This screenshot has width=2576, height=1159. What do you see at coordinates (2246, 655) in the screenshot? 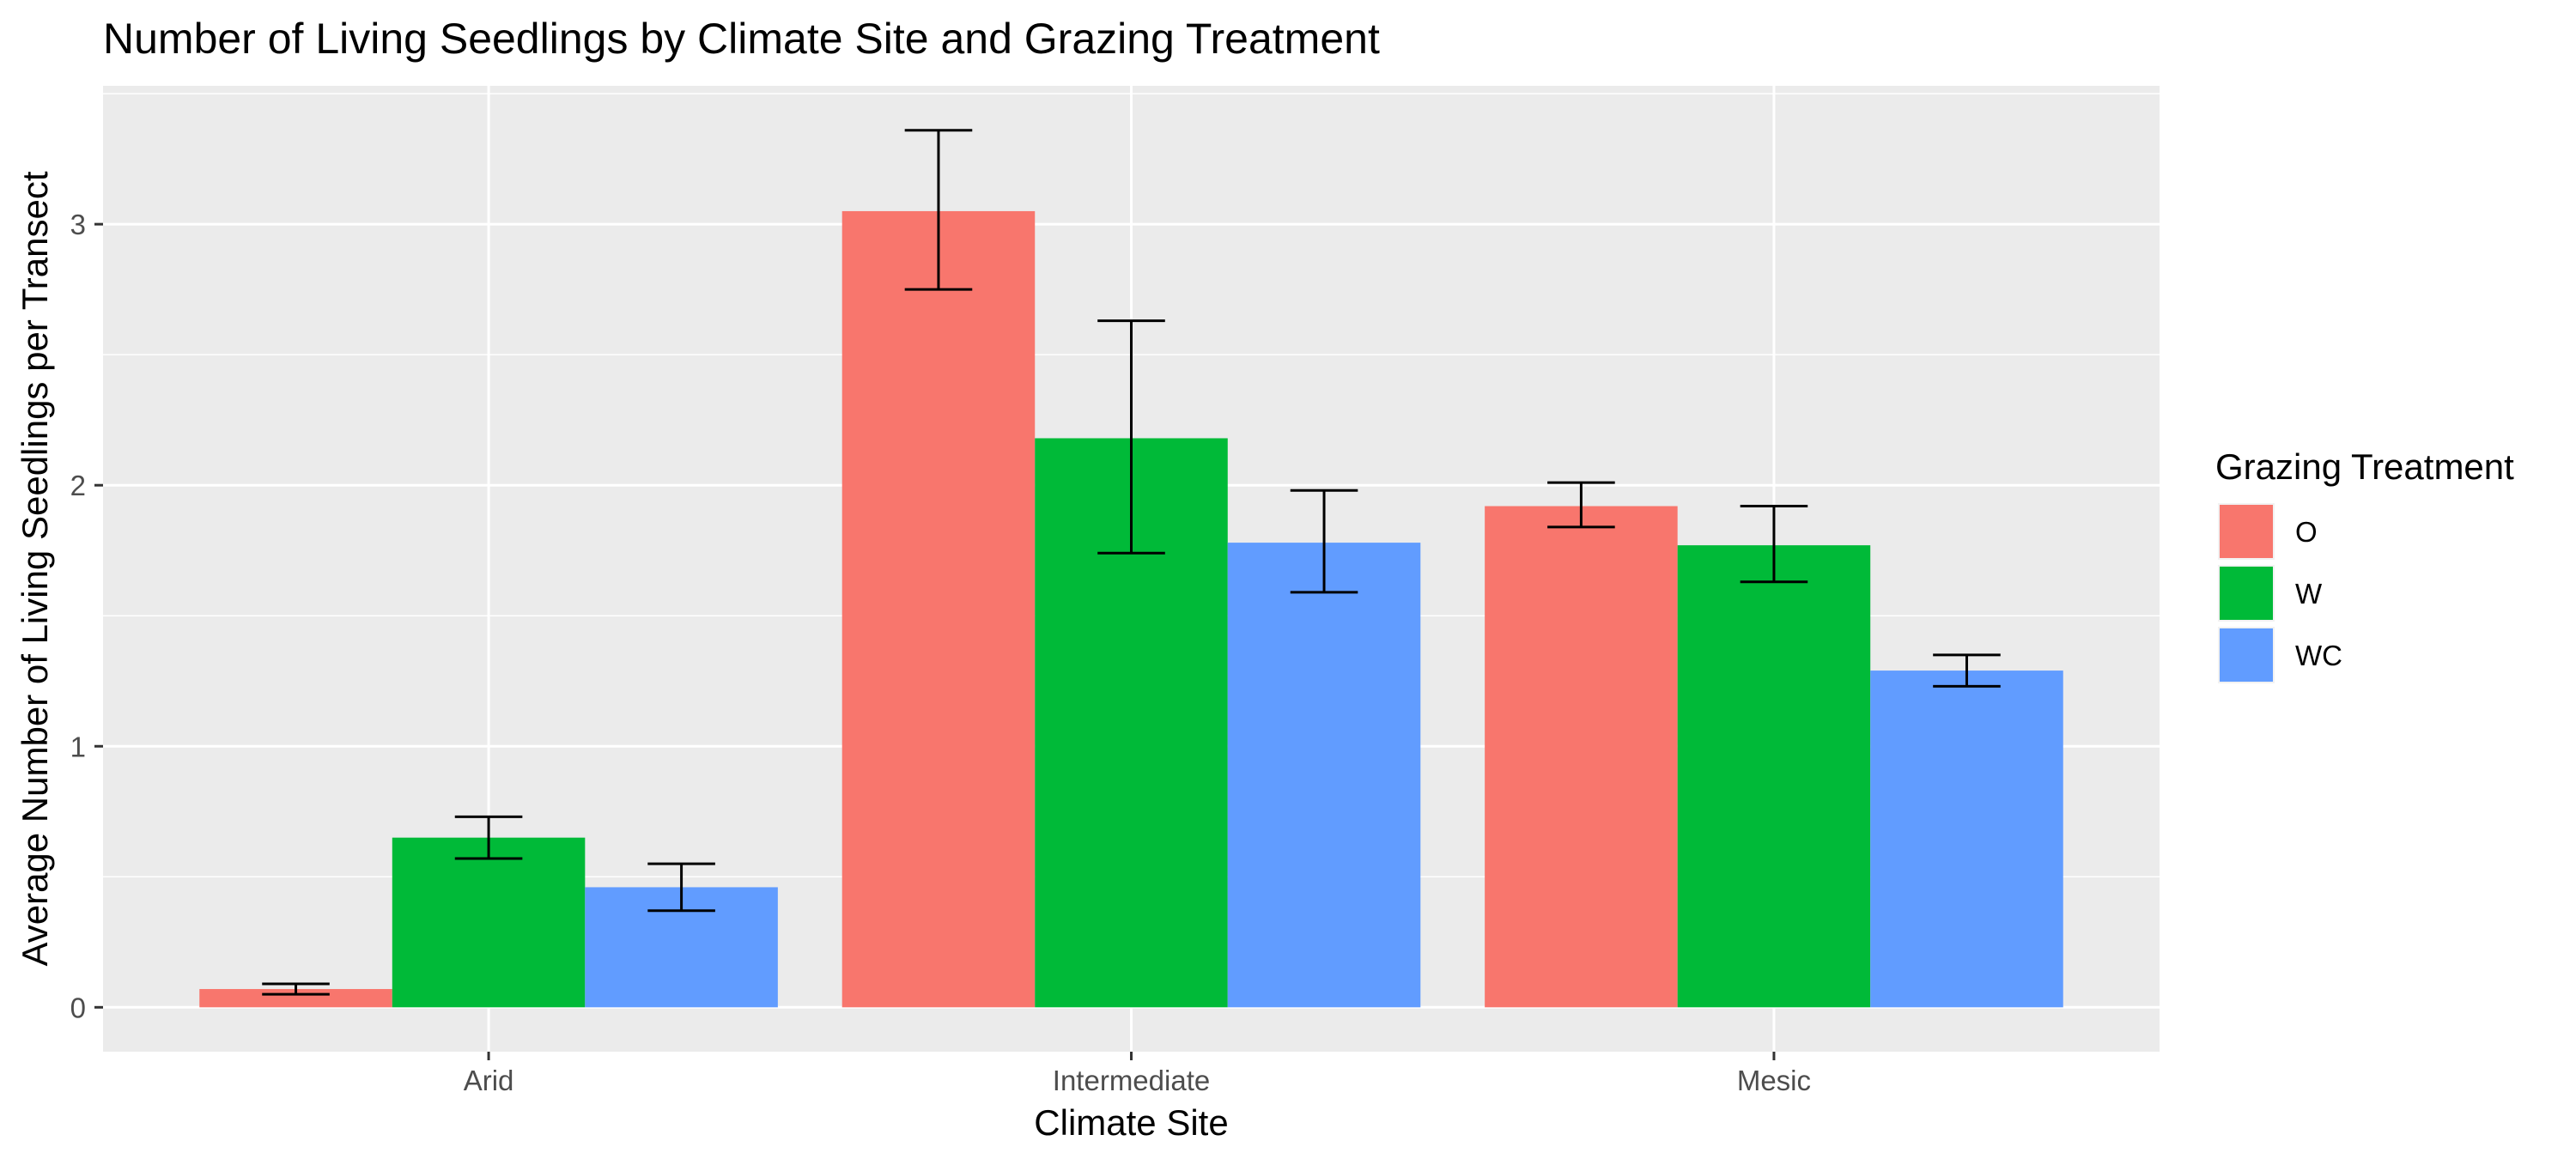
I see `legend-key-WC` at bounding box center [2246, 655].